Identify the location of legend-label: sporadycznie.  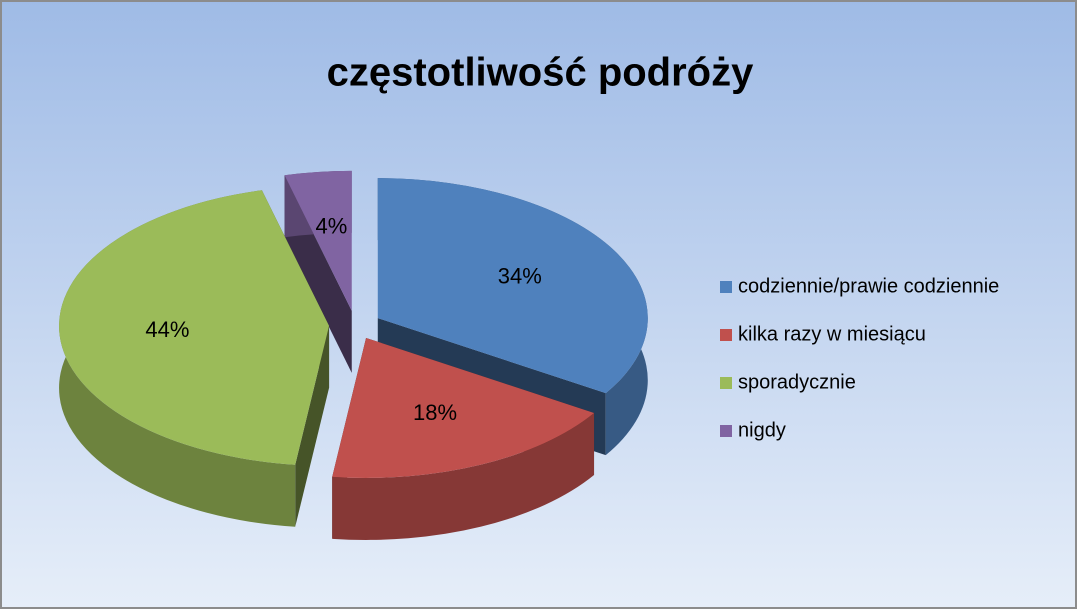
(797, 382).